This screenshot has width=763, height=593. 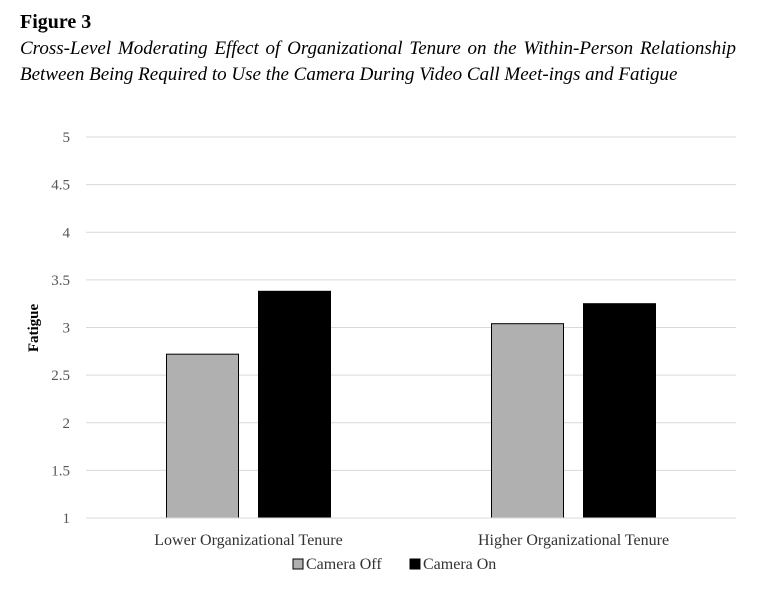 What do you see at coordinates (67, 424) in the screenshot?
I see `y-tick-label: 2` at bounding box center [67, 424].